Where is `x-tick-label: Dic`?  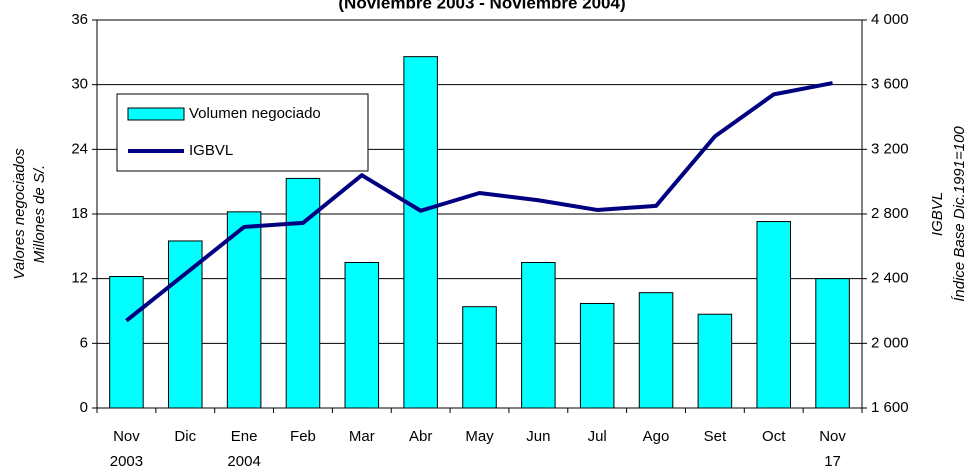 x-tick-label: Dic is located at coordinates (185, 436).